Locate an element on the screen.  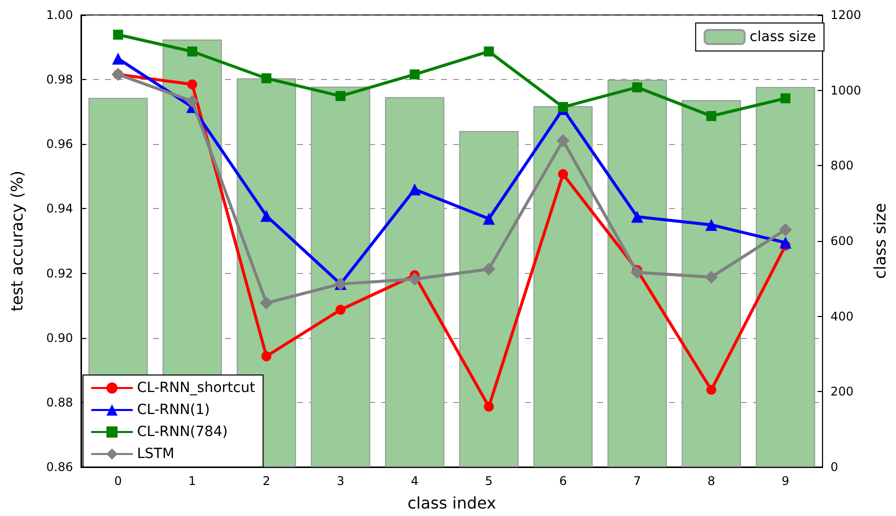
x-tick-label: 7 is located at coordinates (637, 481).